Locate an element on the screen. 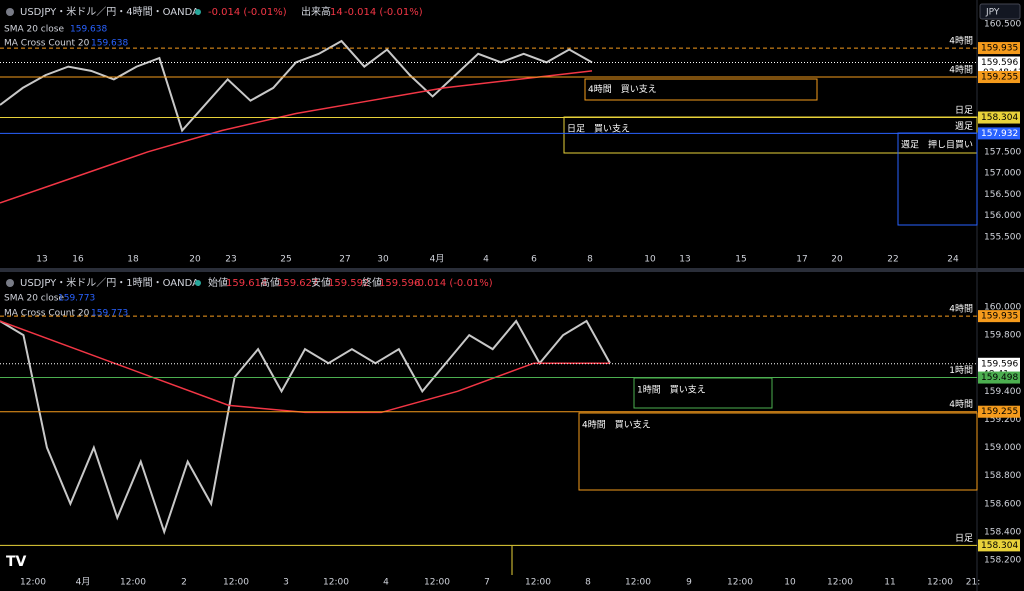 Image resolution: width=1024 pixels, height=591 pixels. time-label: 15 is located at coordinates (740, 260).